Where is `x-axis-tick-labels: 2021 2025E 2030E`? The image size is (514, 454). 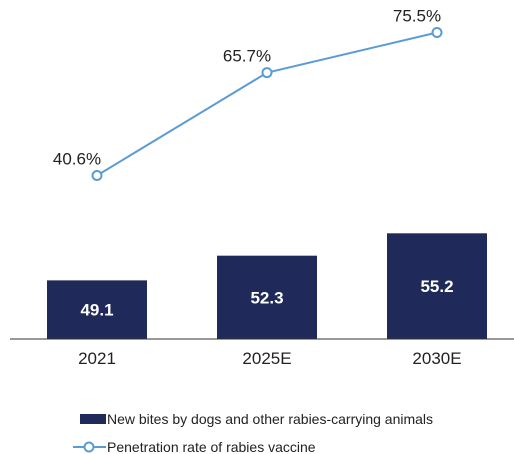
x-axis-tick-labels: 2021 2025E 2030E is located at coordinates (270, 358).